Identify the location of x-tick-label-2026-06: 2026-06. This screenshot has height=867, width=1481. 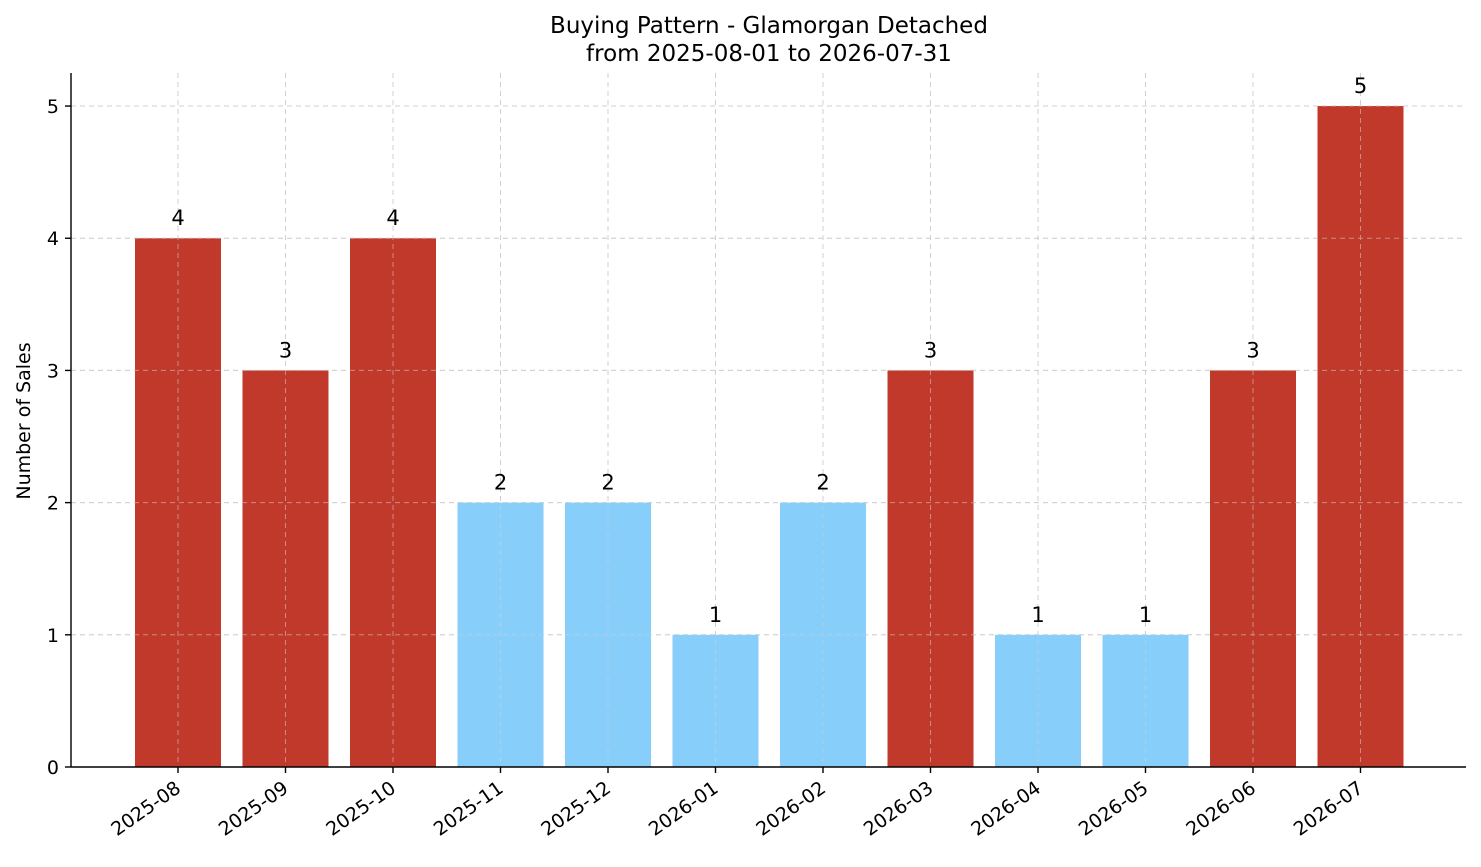
(1221, 809).